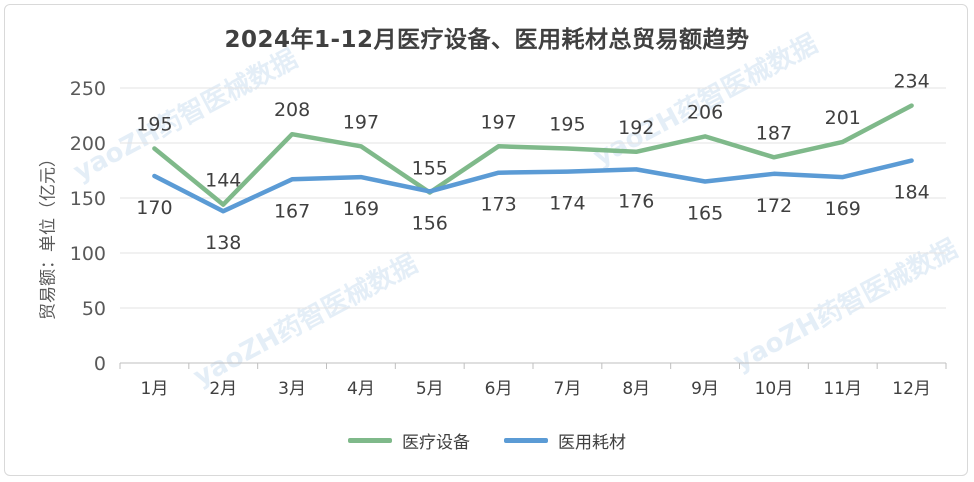 The image size is (974, 482). Describe the element at coordinates (842, 389) in the screenshot. I see `x-tick-label: 11月` at that location.